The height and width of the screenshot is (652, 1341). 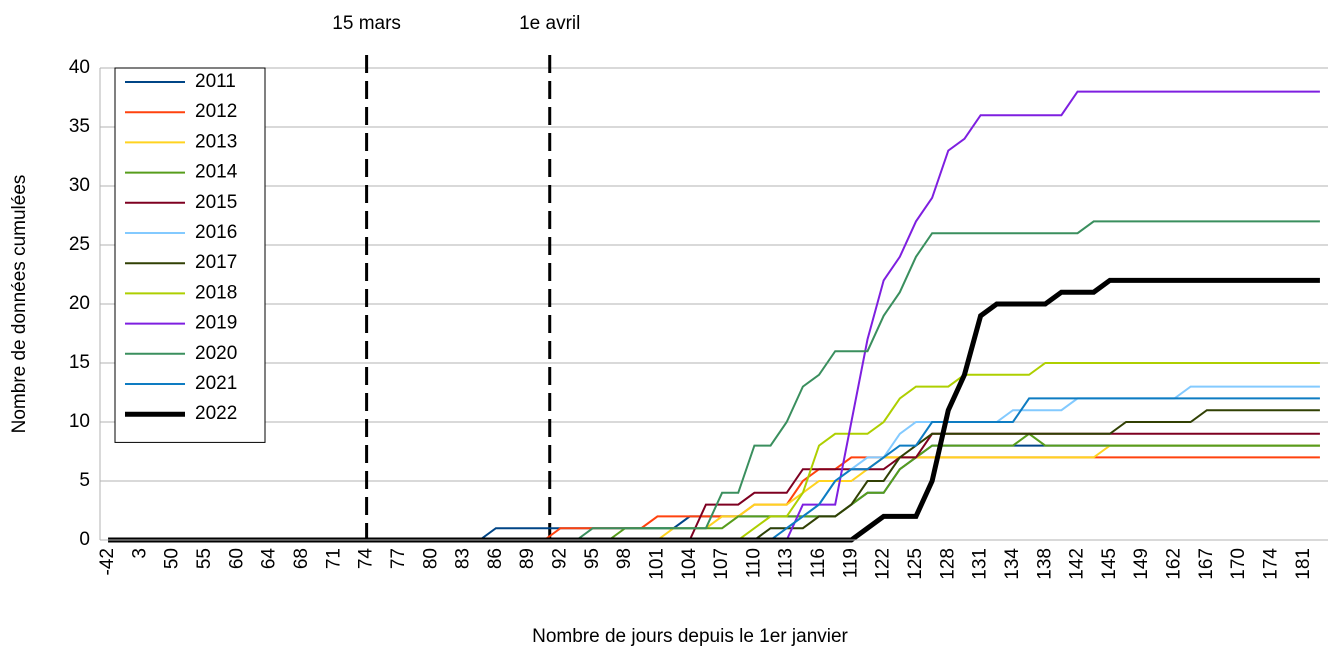 What do you see at coordinates (721, 564) in the screenshot?
I see `x-tick-label: 107` at bounding box center [721, 564].